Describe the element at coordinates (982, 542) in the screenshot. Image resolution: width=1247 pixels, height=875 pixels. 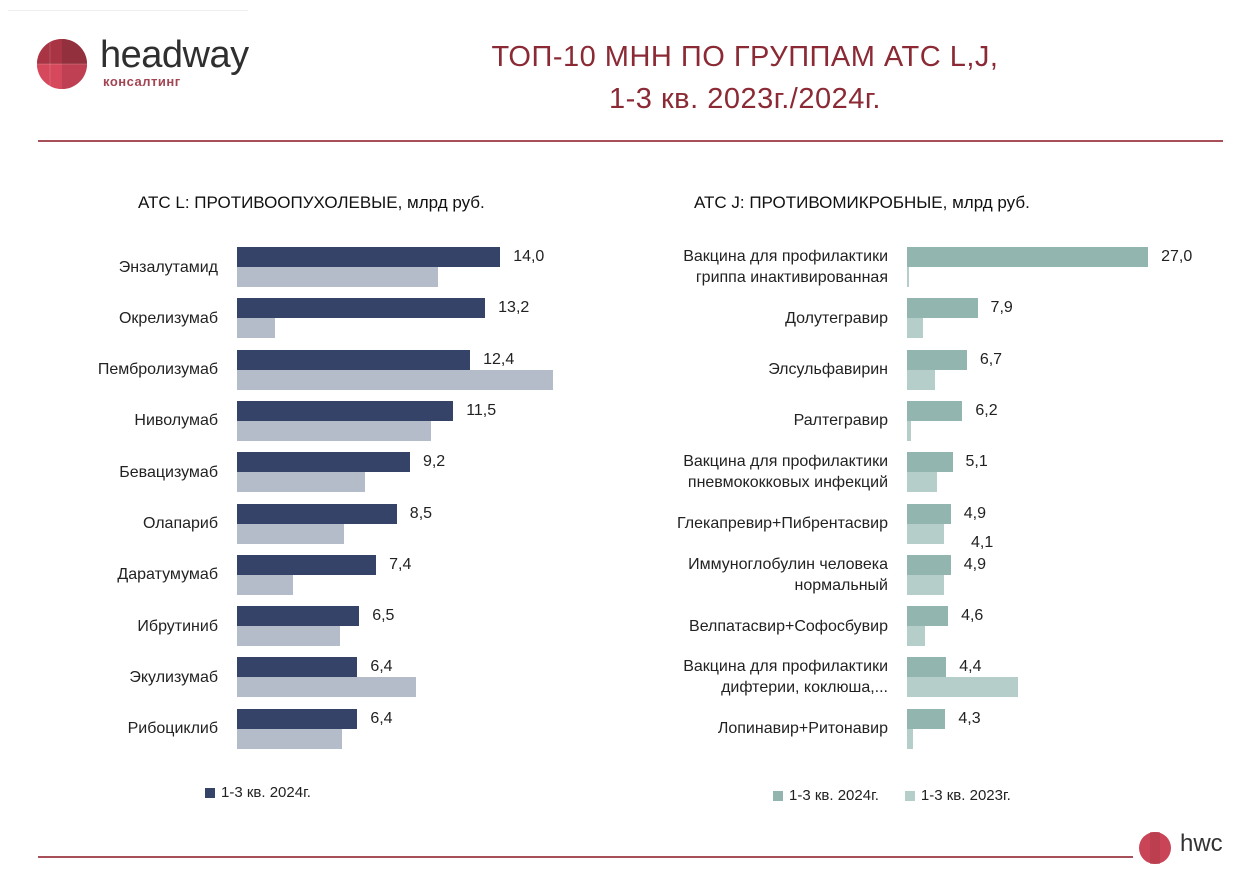
I see `annotation-label: 4,1` at that location.